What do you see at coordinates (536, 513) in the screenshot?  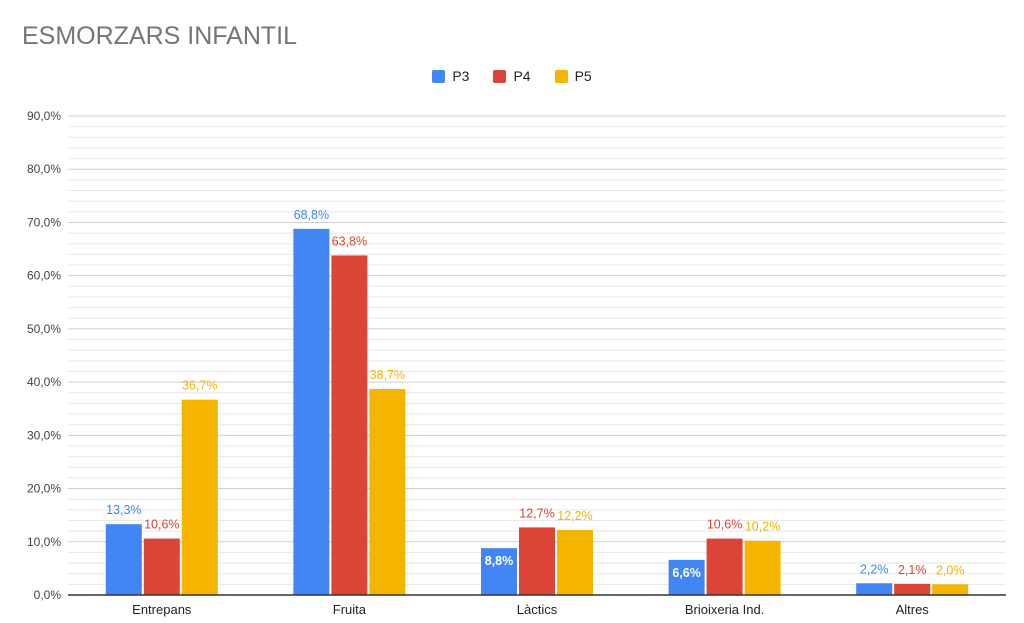 I see `data-label: 12,7%` at bounding box center [536, 513].